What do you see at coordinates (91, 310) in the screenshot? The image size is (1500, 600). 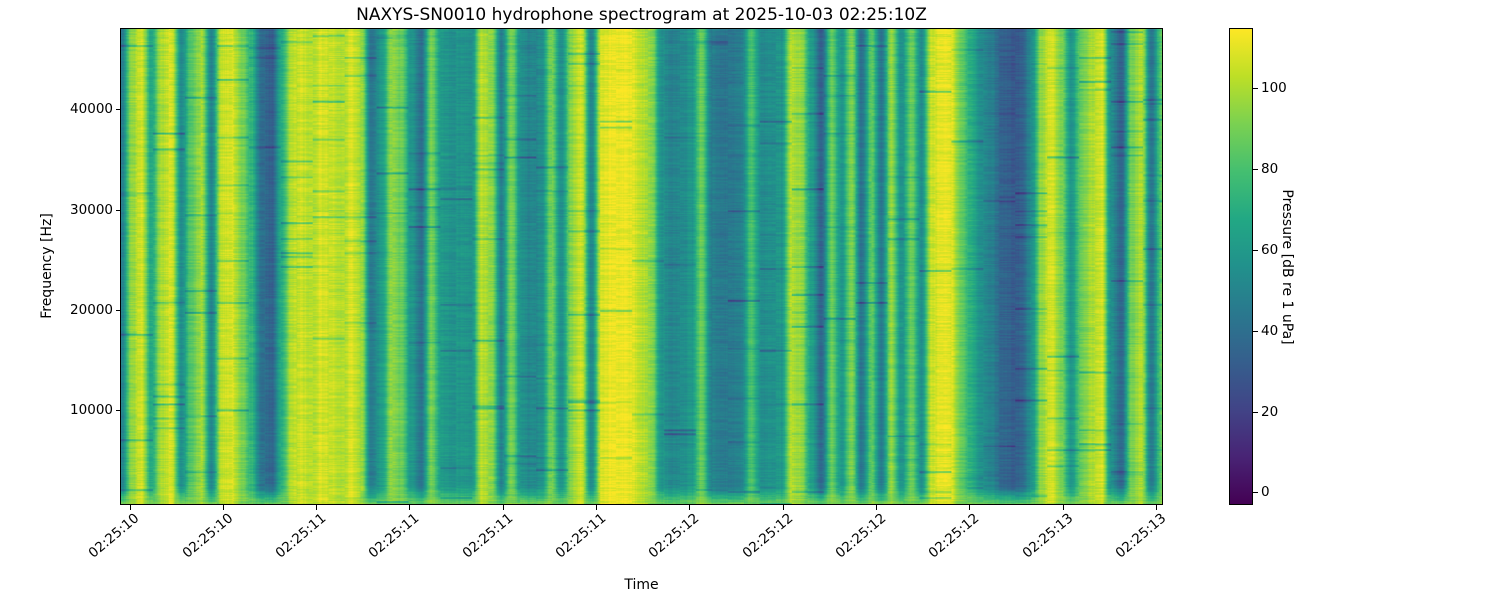 I see `y-tick-label: 20000` at bounding box center [91, 310].